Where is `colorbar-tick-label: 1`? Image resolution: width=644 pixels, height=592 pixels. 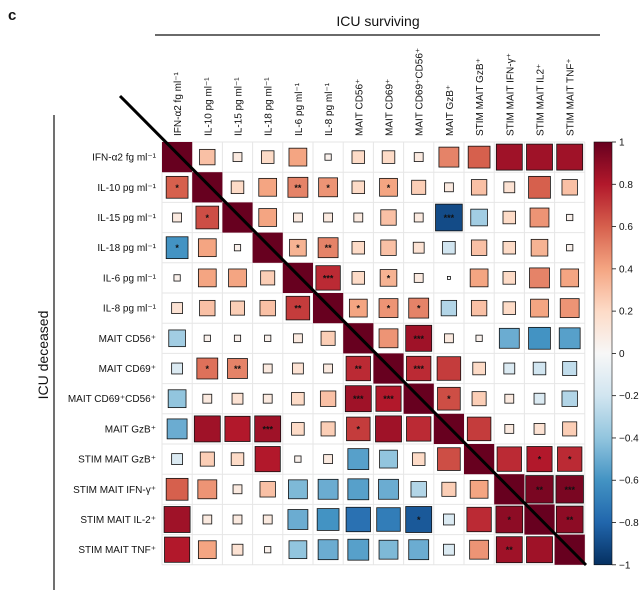
colorbar-tick-label: 1 is located at coordinates (622, 143).